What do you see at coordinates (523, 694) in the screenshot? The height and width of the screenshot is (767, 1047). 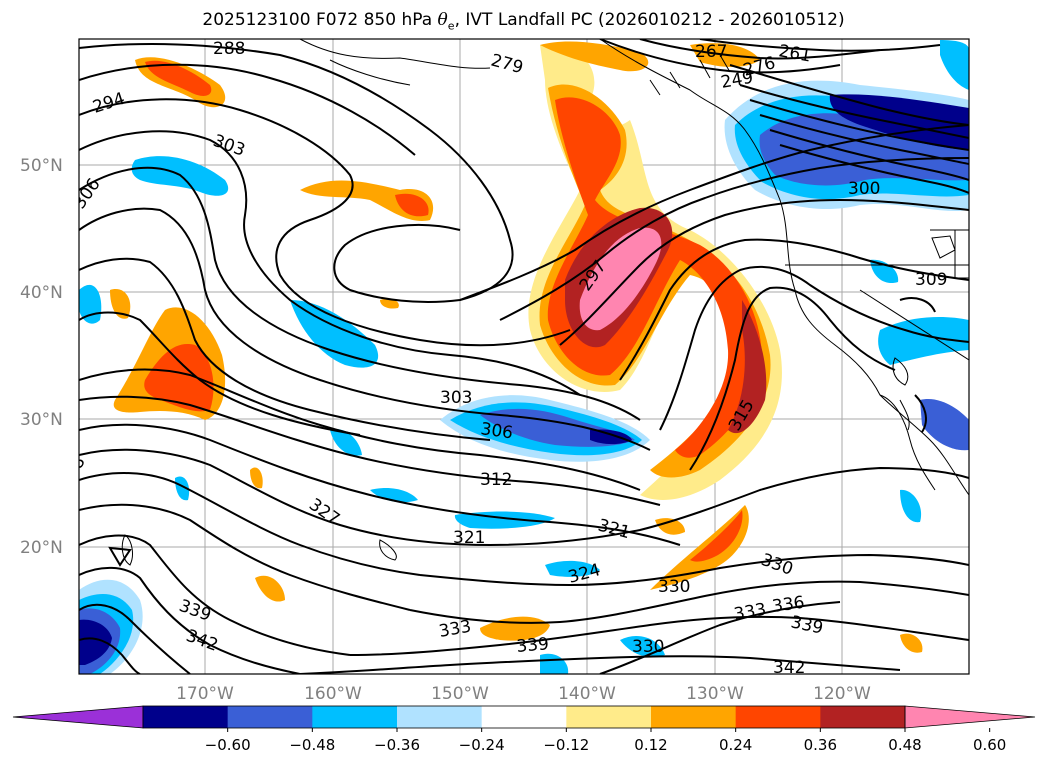 I see `longitude-labels: 170°W 160°W 150°W 140°W 130°W 120°W` at bounding box center [523, 694].